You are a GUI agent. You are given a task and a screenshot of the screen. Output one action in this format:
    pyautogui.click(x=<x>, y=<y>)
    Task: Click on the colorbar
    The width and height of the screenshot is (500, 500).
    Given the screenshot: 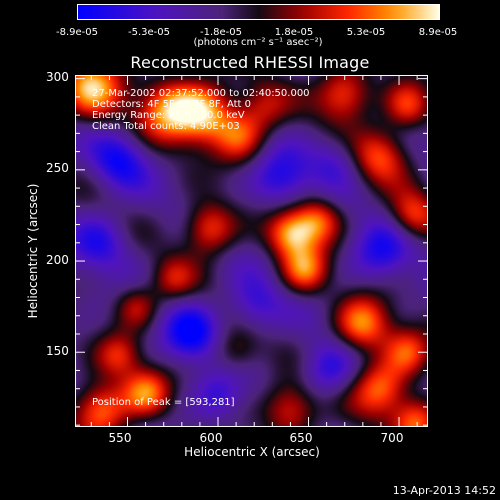 What is the action you would take?
    pyautogui.click(x=258, y=12)
    